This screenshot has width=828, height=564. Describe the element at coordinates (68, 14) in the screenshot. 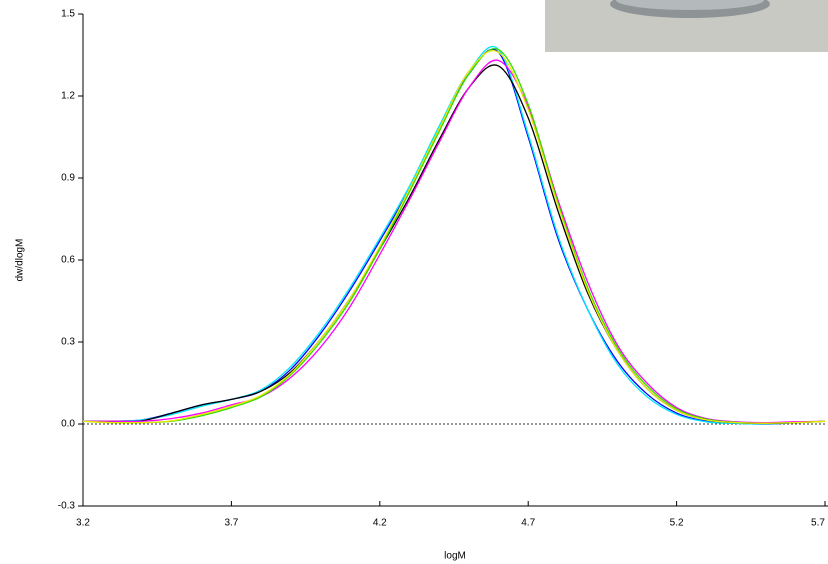

I see `y-tick-label: 1.5` at that location.